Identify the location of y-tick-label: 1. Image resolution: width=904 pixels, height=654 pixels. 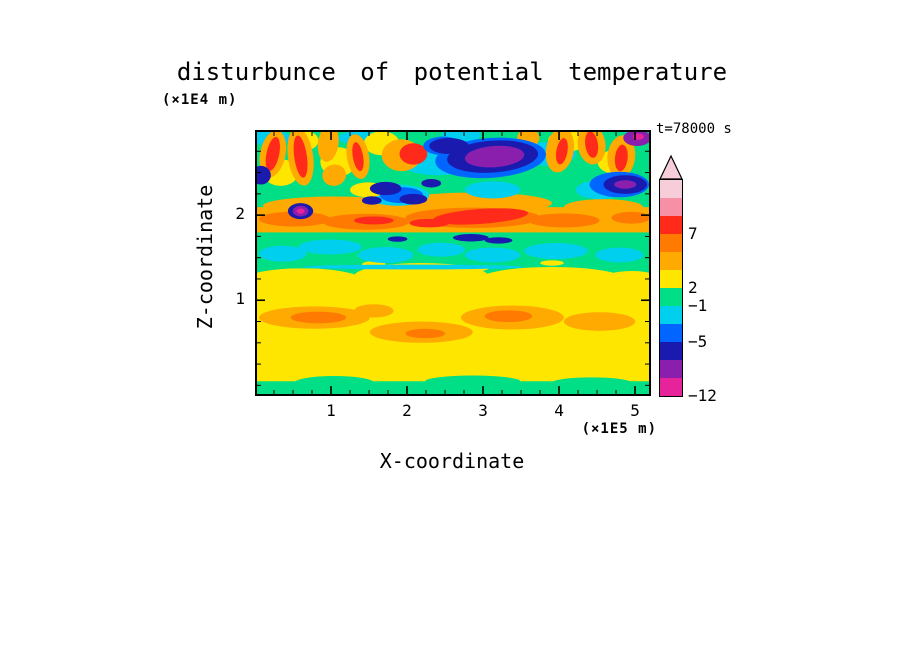
(240, 299).